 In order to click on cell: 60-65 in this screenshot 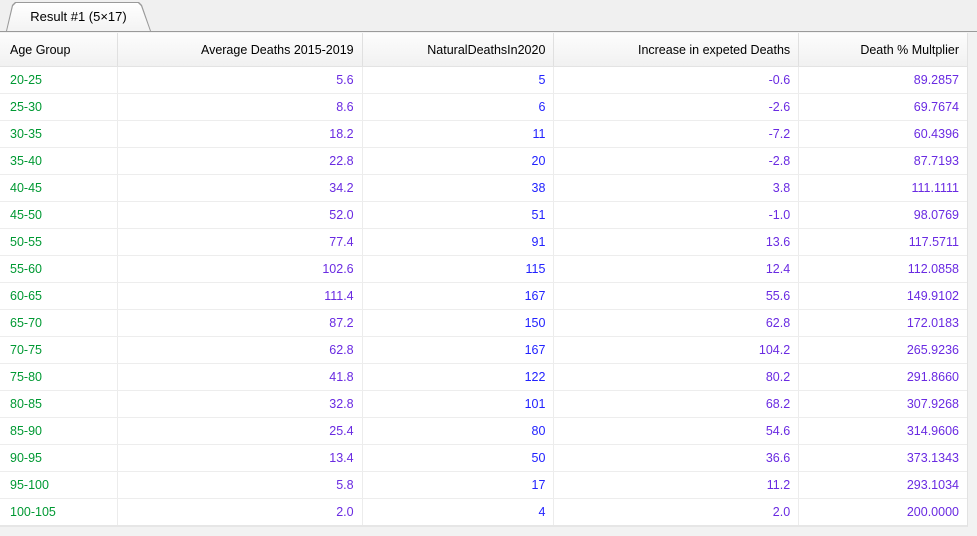, I will do `click(59, 296)`.